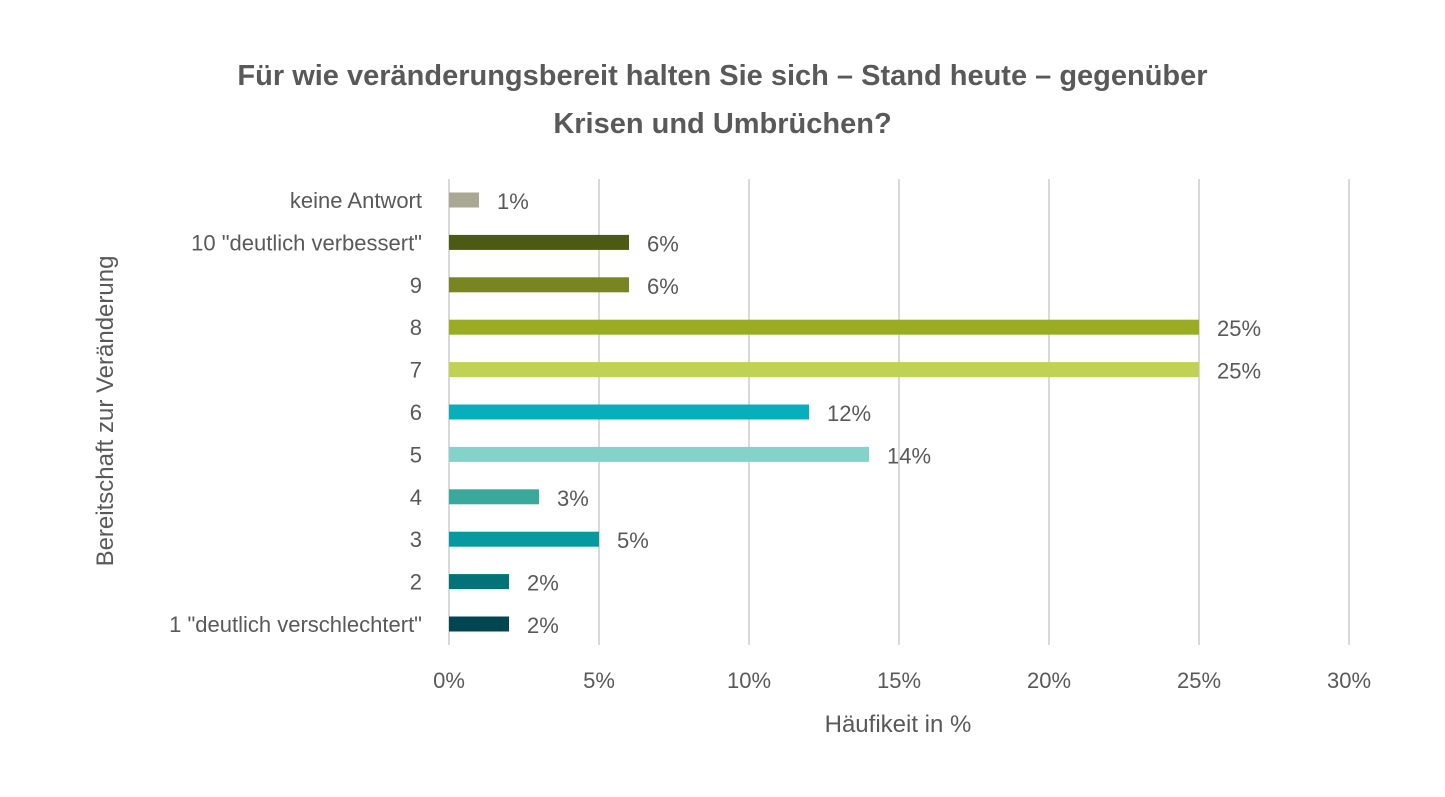 Image resolution: width=1445 pixels, height=797 pixels. I want to click on x-tick-label: 0%, so click(449, 680).